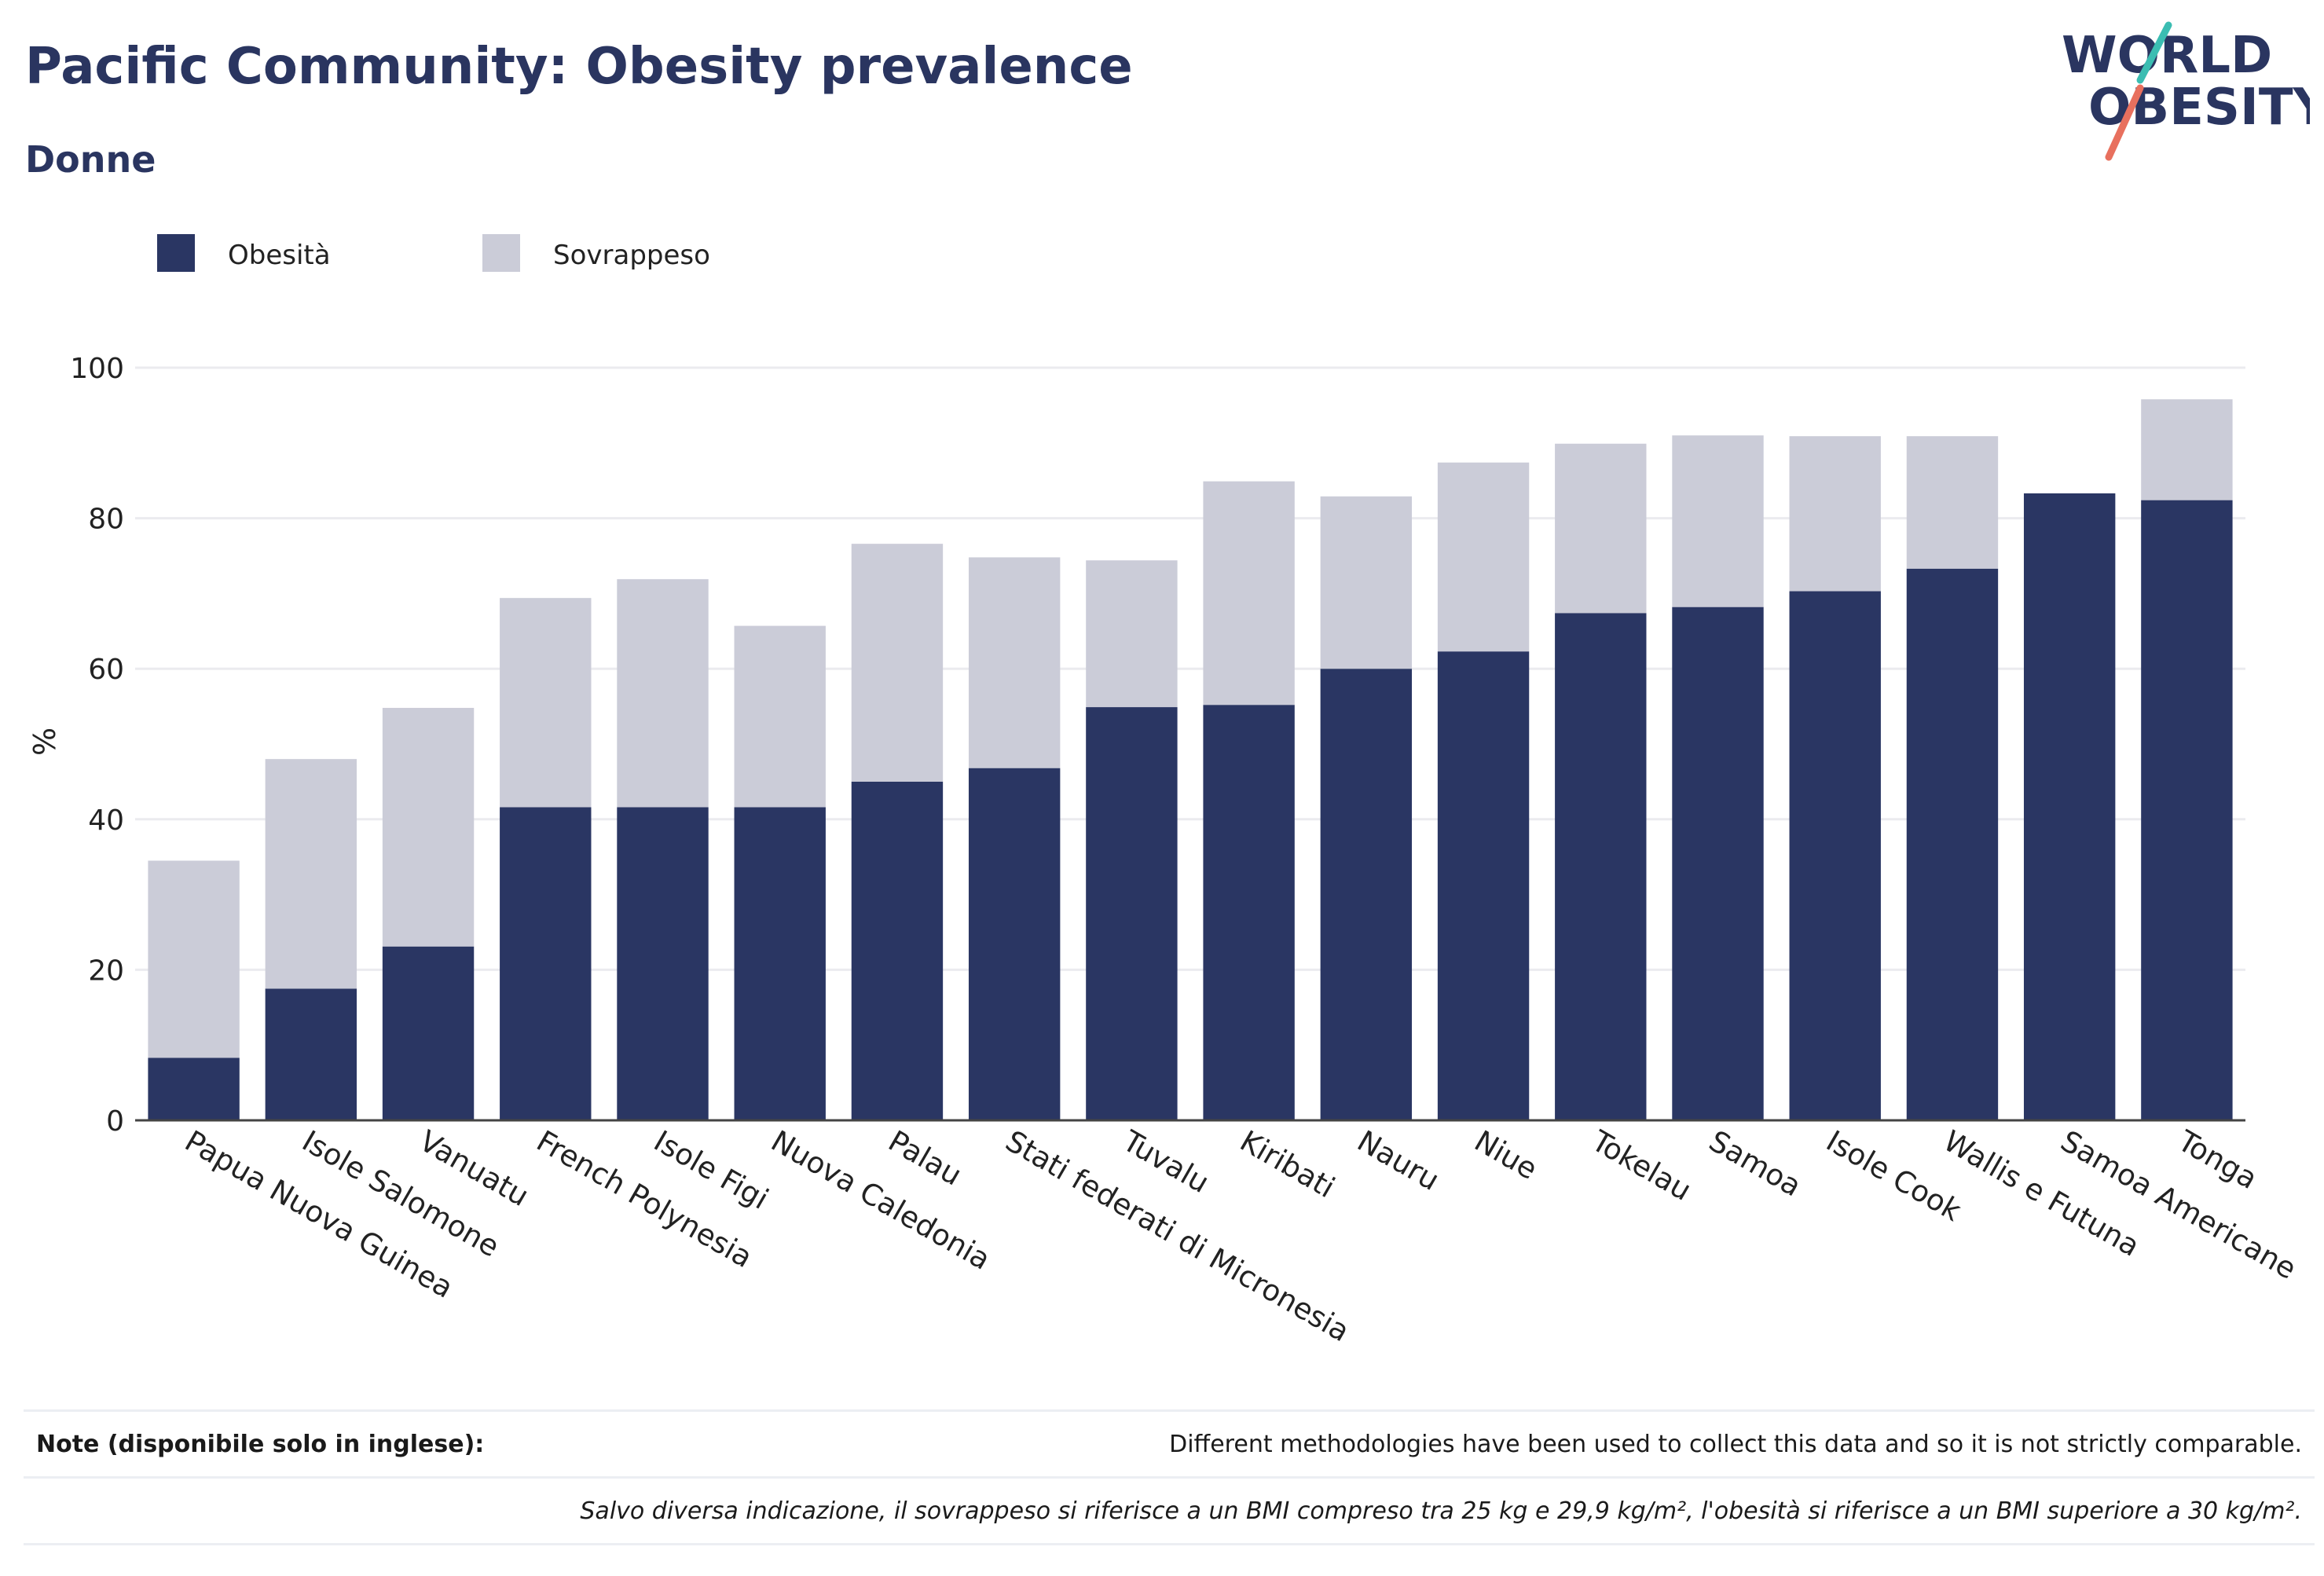 The image size is (2324, 1576). I want to click on legend-label-overweight: Sovrappeso, so click(631, 255).